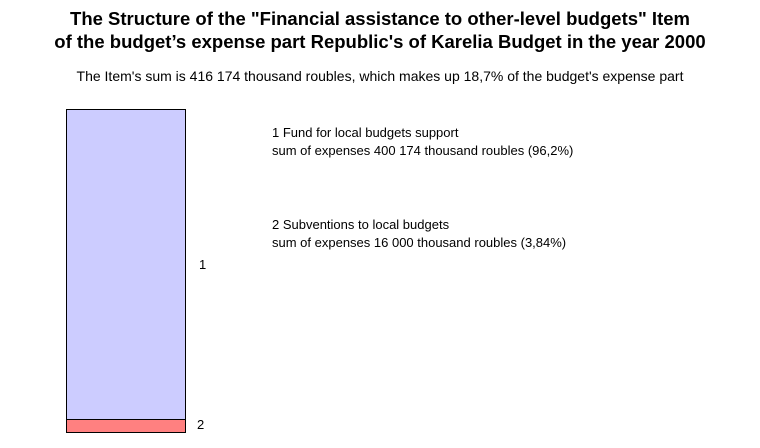 This screenshot has width=760, height=448. I want to click on legend-item-1-title: 1 Fund for local budgets support, so click(365, 132).